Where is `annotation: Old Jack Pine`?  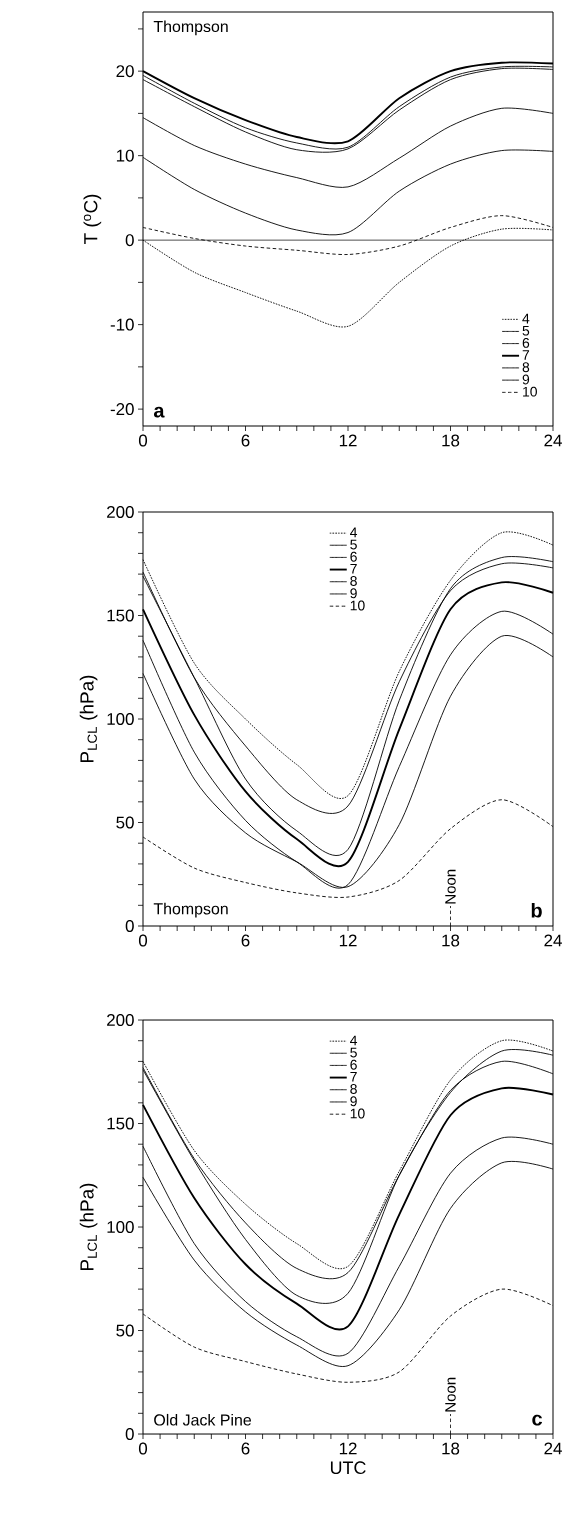
annotation: Old Jack Pine is located at coordinates (203, 1419).